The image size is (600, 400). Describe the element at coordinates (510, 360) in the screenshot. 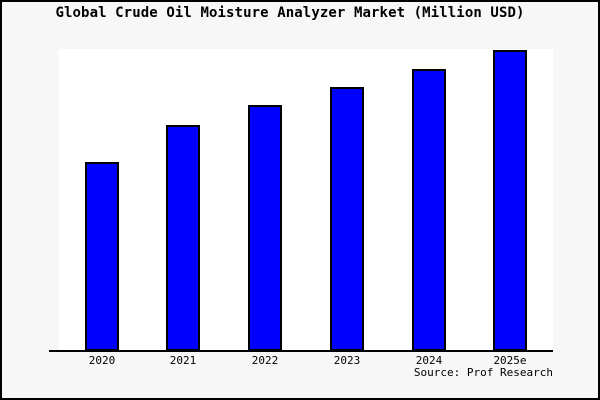

I see `x-tick-2025e: 2025e` at that location.